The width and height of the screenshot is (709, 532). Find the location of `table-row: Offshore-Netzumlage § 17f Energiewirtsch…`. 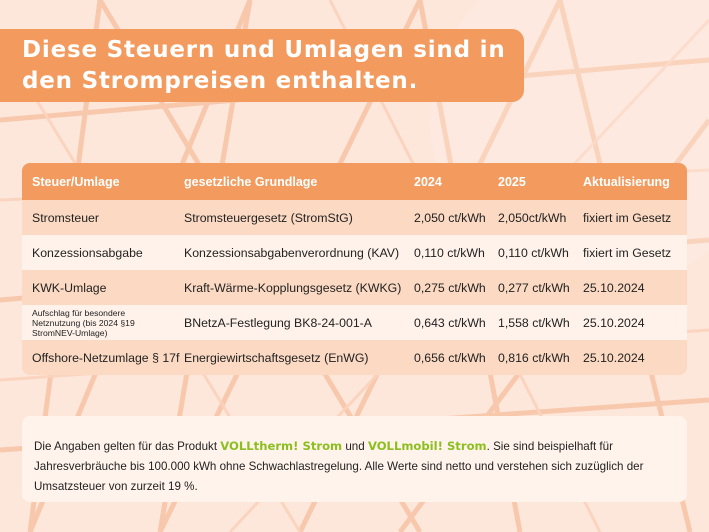

table-row: Offshore-Netzumlage § 17f Energiewirtsch… is located at coordinates (354, 357).